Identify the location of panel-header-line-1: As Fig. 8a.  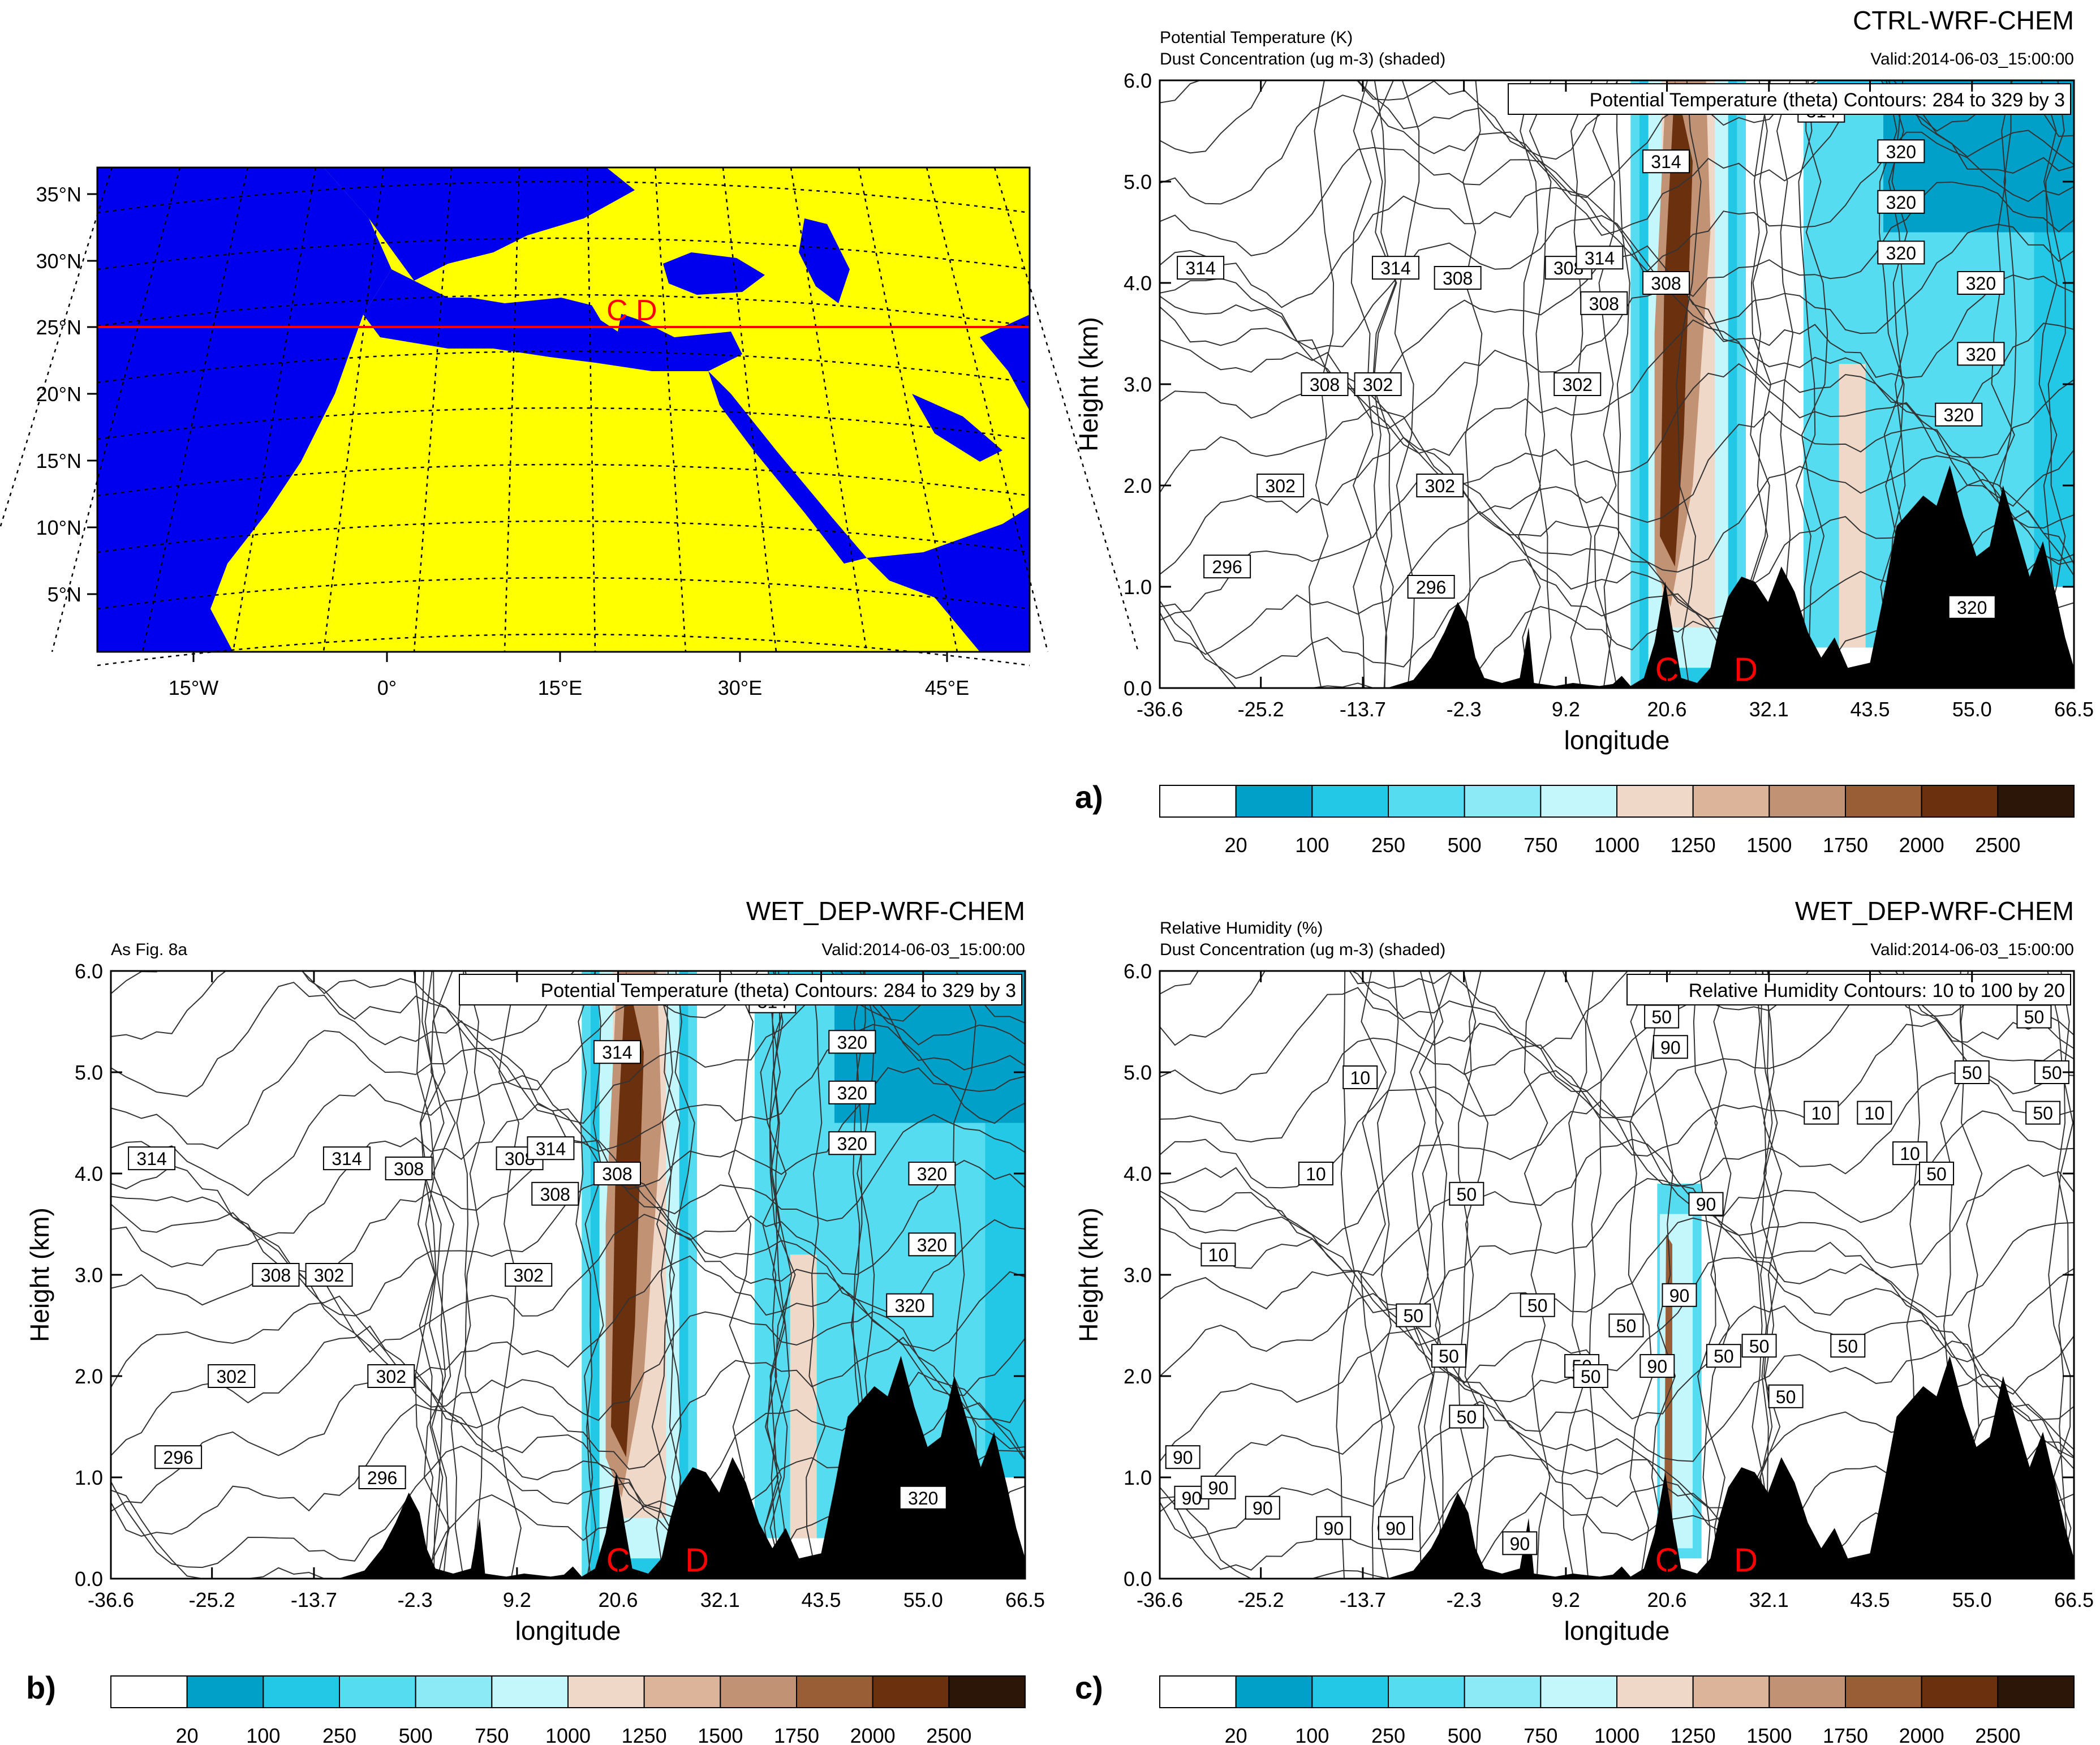
(149, 949).